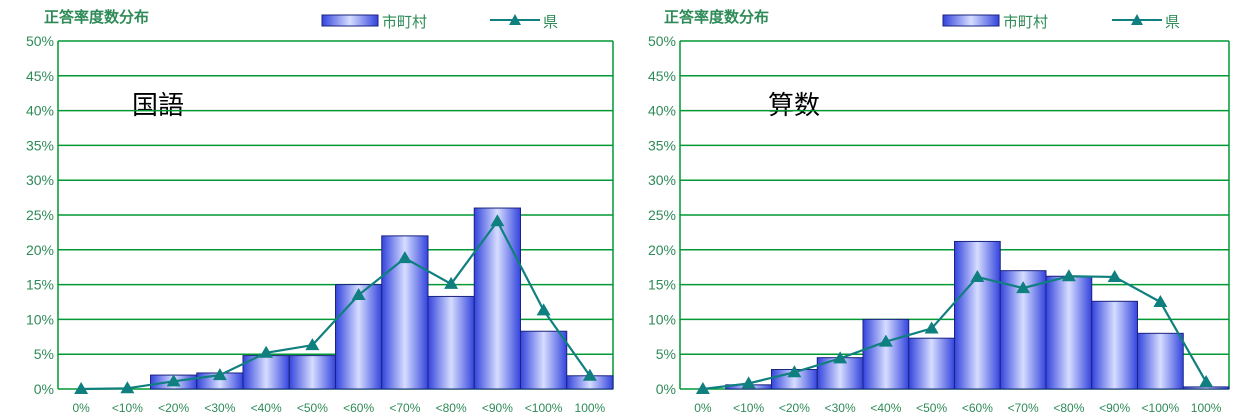 The height and width of the screenshot is (417, 1233). I want to click on y-tick-label: 10%, so click(662, 319).